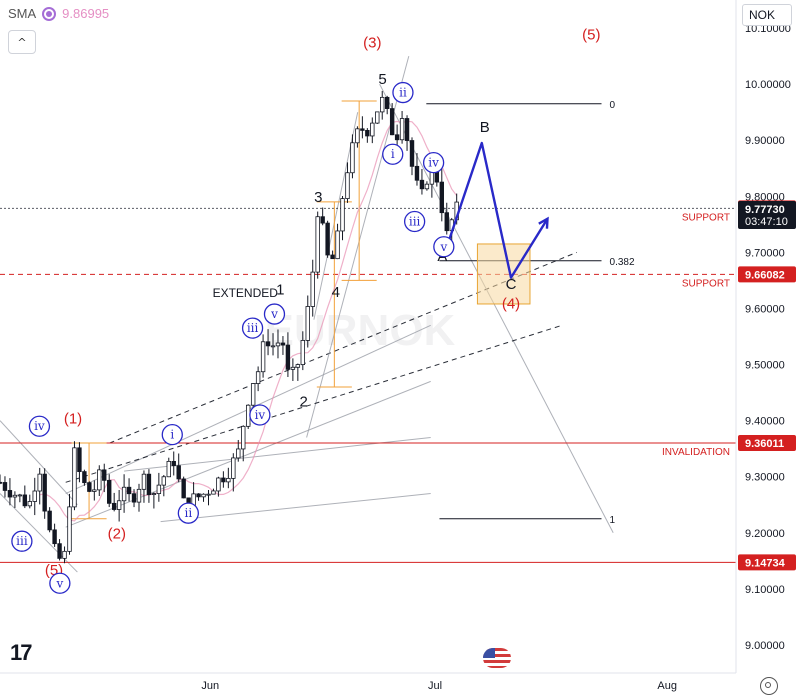  I want to click on wave-circle-label: iv, so click(39, 426).